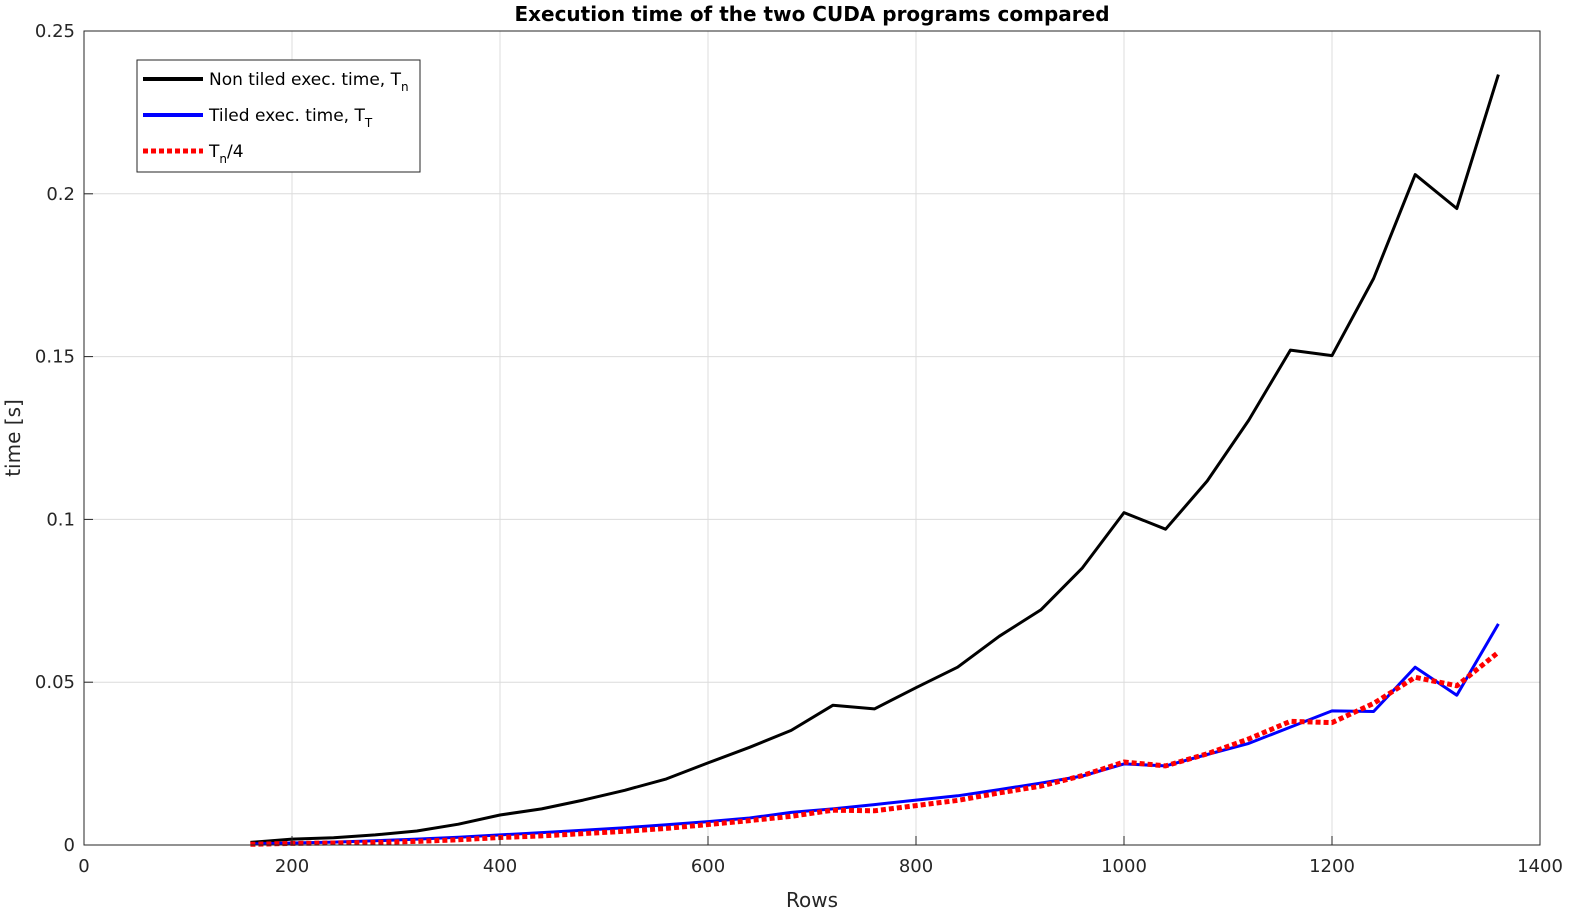 This screenshot has height=920, width=1580. What do you see at coordinates (55, 682) in the screenshot?
I see `y-tick-label: 0.05` at bounding box center [55, 682].